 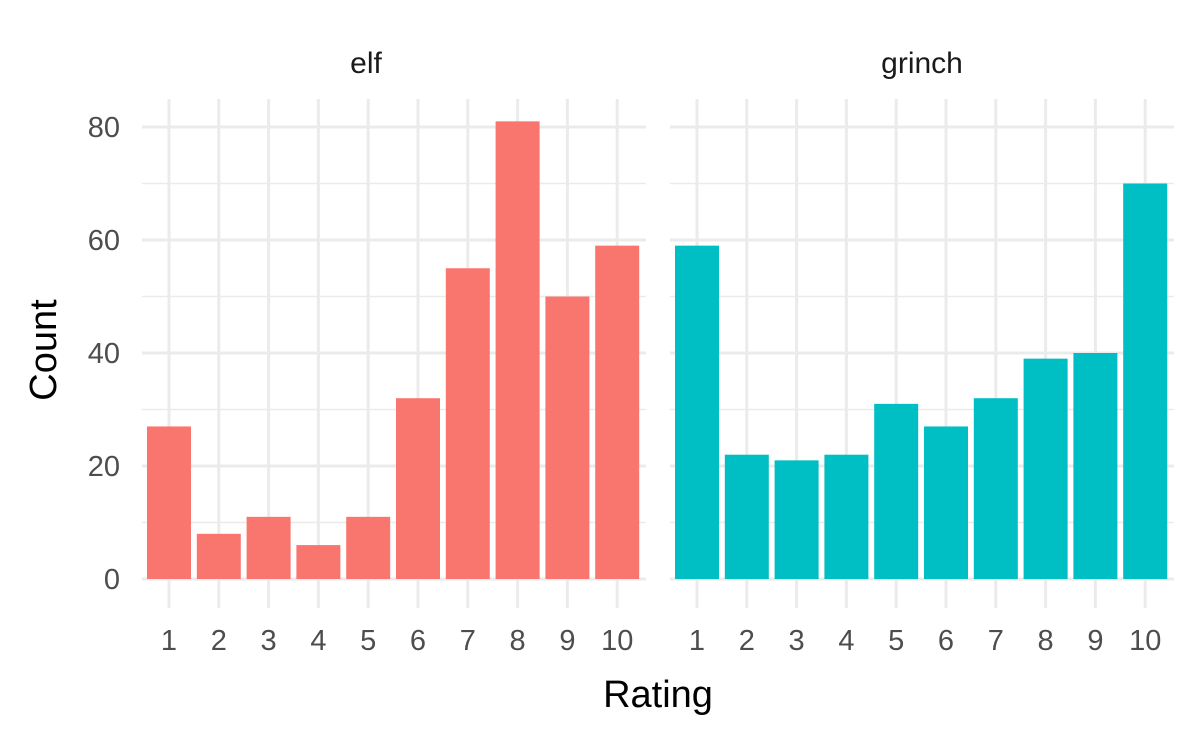 I want to click on y-tick-label: 20, so click(x=104, y=467).